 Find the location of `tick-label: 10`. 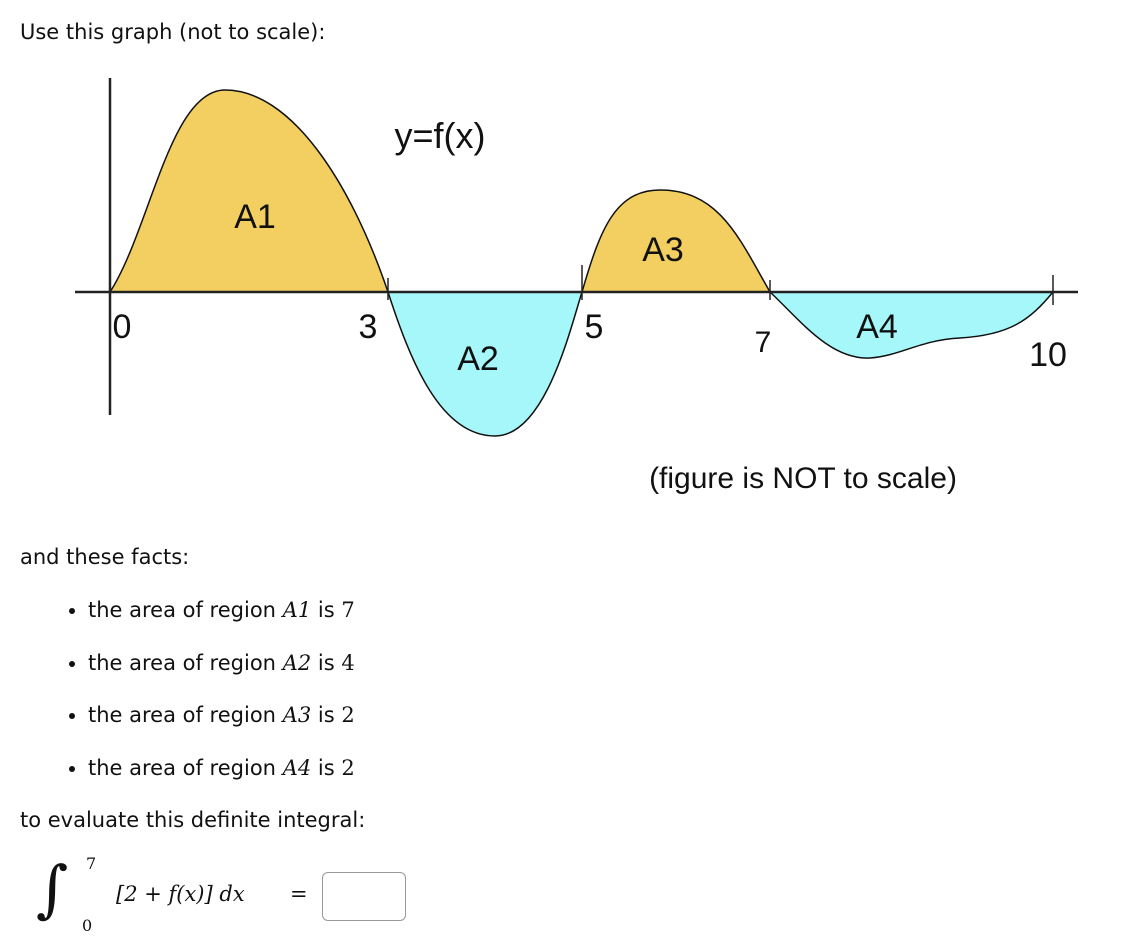

tick-label: 10 is located at coordinates (1048, 355).